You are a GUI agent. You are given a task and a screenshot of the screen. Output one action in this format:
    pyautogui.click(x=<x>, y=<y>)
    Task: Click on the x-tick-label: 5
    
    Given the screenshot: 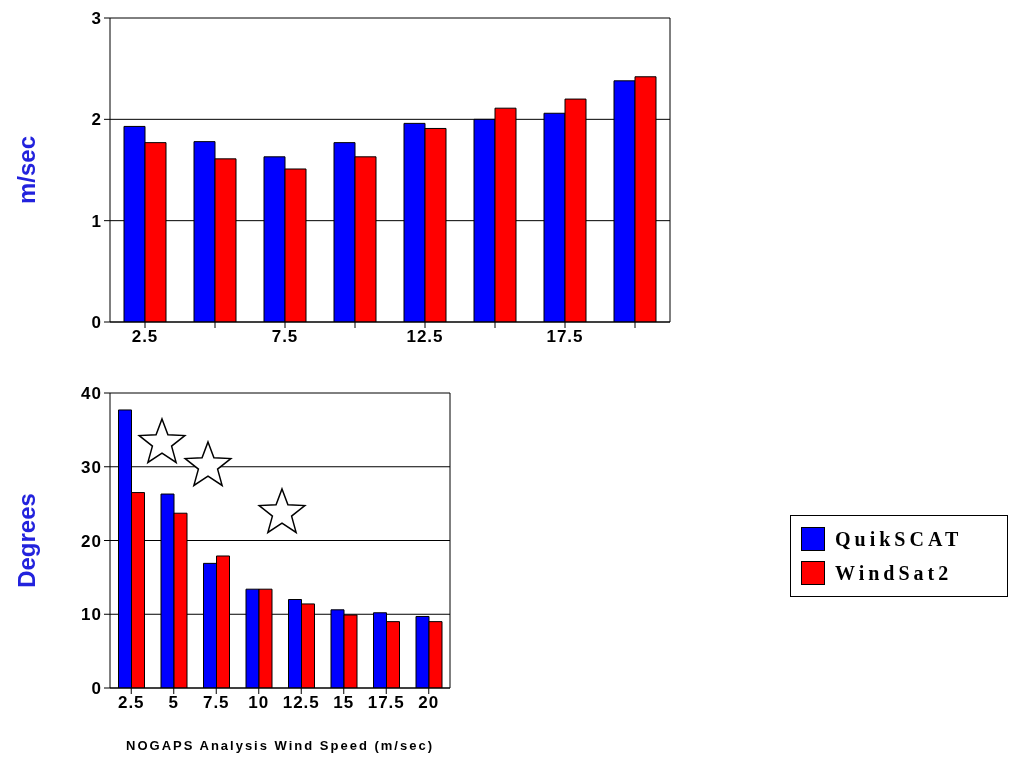 What is the action you would take?
    pyautogui.click(x=173, y=703)
    